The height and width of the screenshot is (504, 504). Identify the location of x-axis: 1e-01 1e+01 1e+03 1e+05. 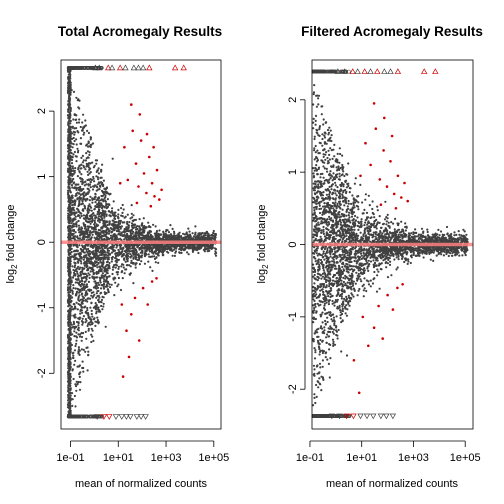
(142, 452).